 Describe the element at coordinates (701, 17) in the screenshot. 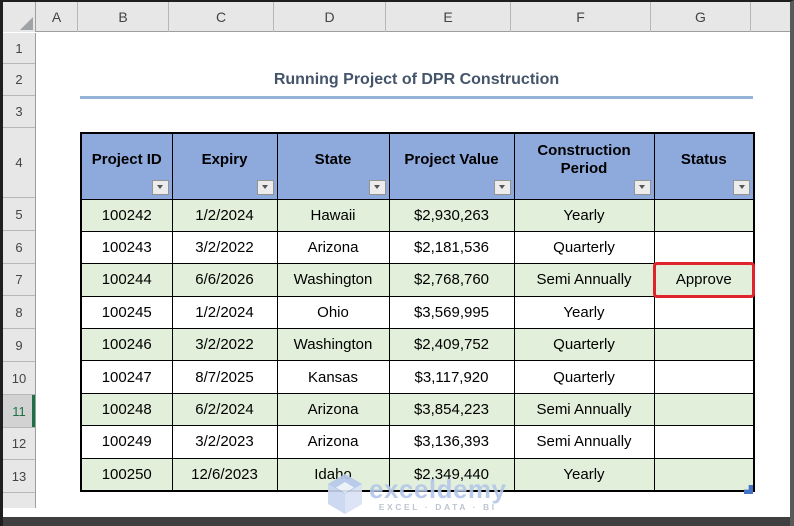

I see `column-header-G: G` at that location.